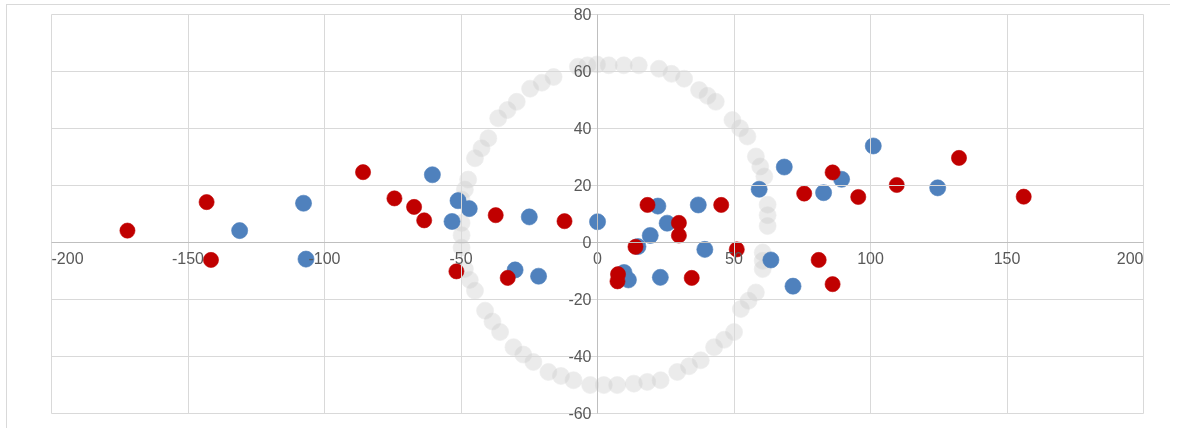 This screenshot has width=1178, height=434. What do you see at coordinates (870, 258) in the screenshot?
I see `x-tick-label: 100` at bounding box center [870, 258].